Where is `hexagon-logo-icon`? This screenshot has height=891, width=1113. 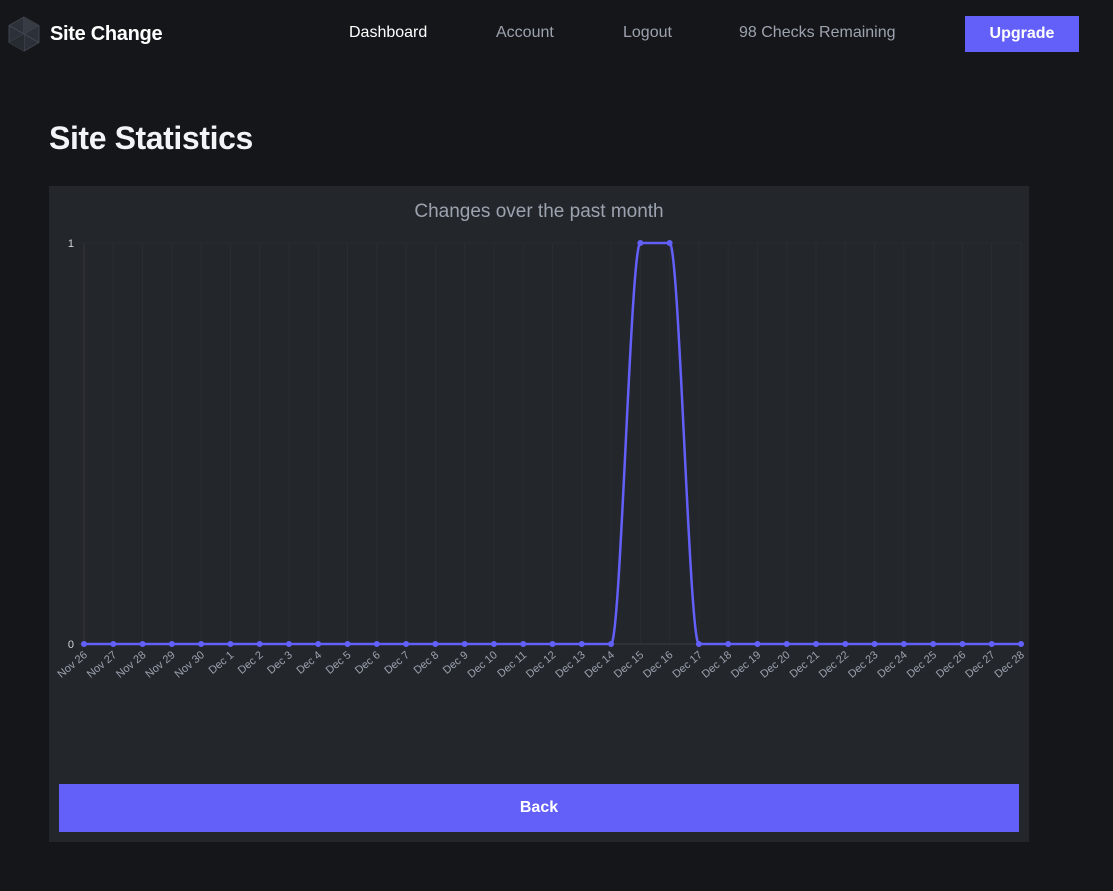 hexagon-logo-icon is located at coordinates (24, 34).